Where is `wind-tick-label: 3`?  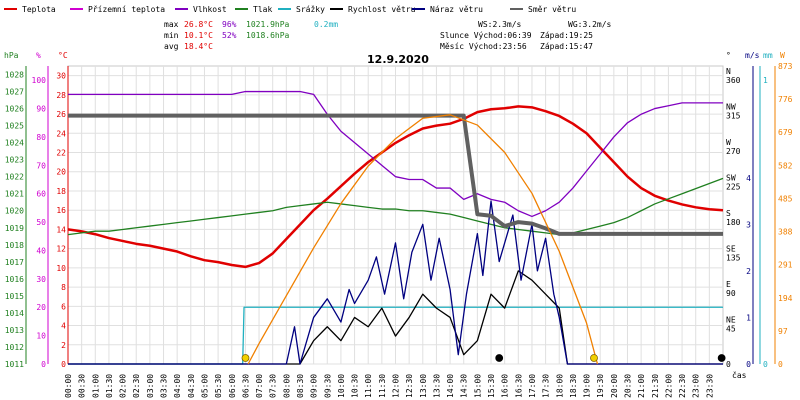 wind-tick-label: 3 is located at coordinates (748, 224).